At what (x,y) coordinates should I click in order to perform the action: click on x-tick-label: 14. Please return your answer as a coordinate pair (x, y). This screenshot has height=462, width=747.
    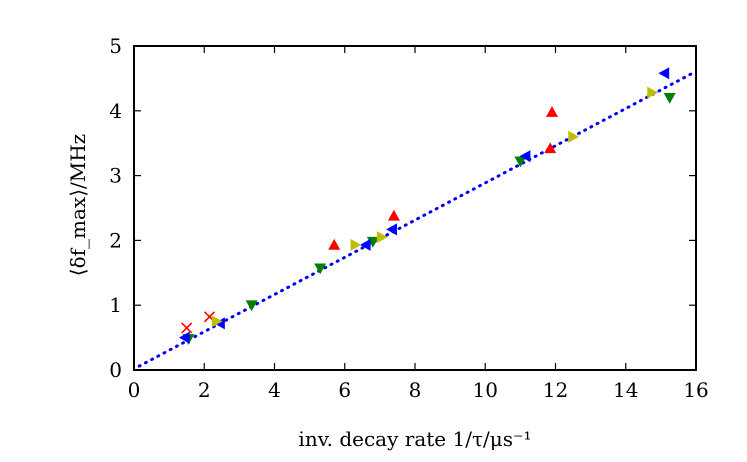
    Looking at the image, I should click on (625, 390).